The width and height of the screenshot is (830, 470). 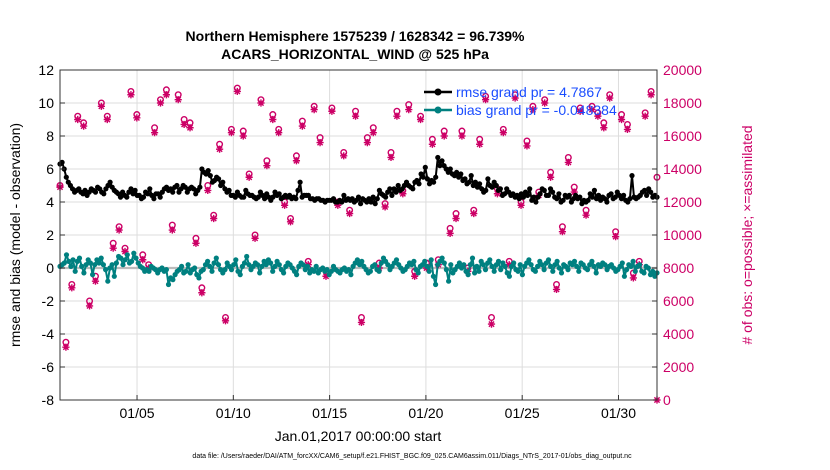 I want to click on y-right-tick-label: 6000, so click(x=678, y=301).